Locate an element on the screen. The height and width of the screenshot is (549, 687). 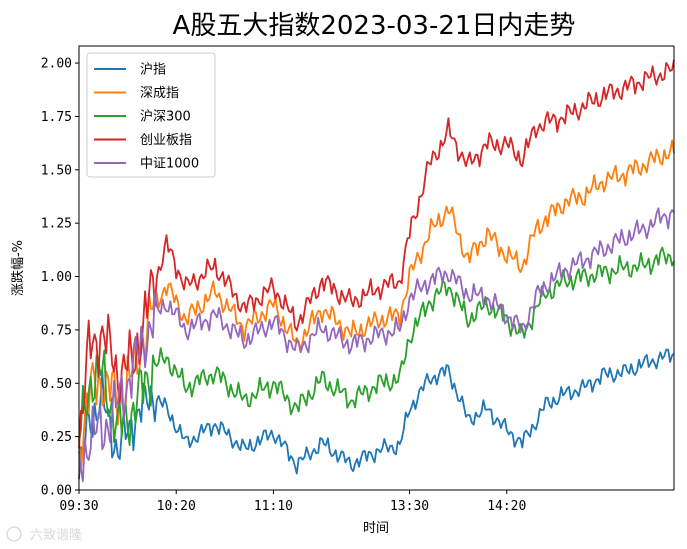
x-tick-label: 11:10 is located at coordinates (273, 506).